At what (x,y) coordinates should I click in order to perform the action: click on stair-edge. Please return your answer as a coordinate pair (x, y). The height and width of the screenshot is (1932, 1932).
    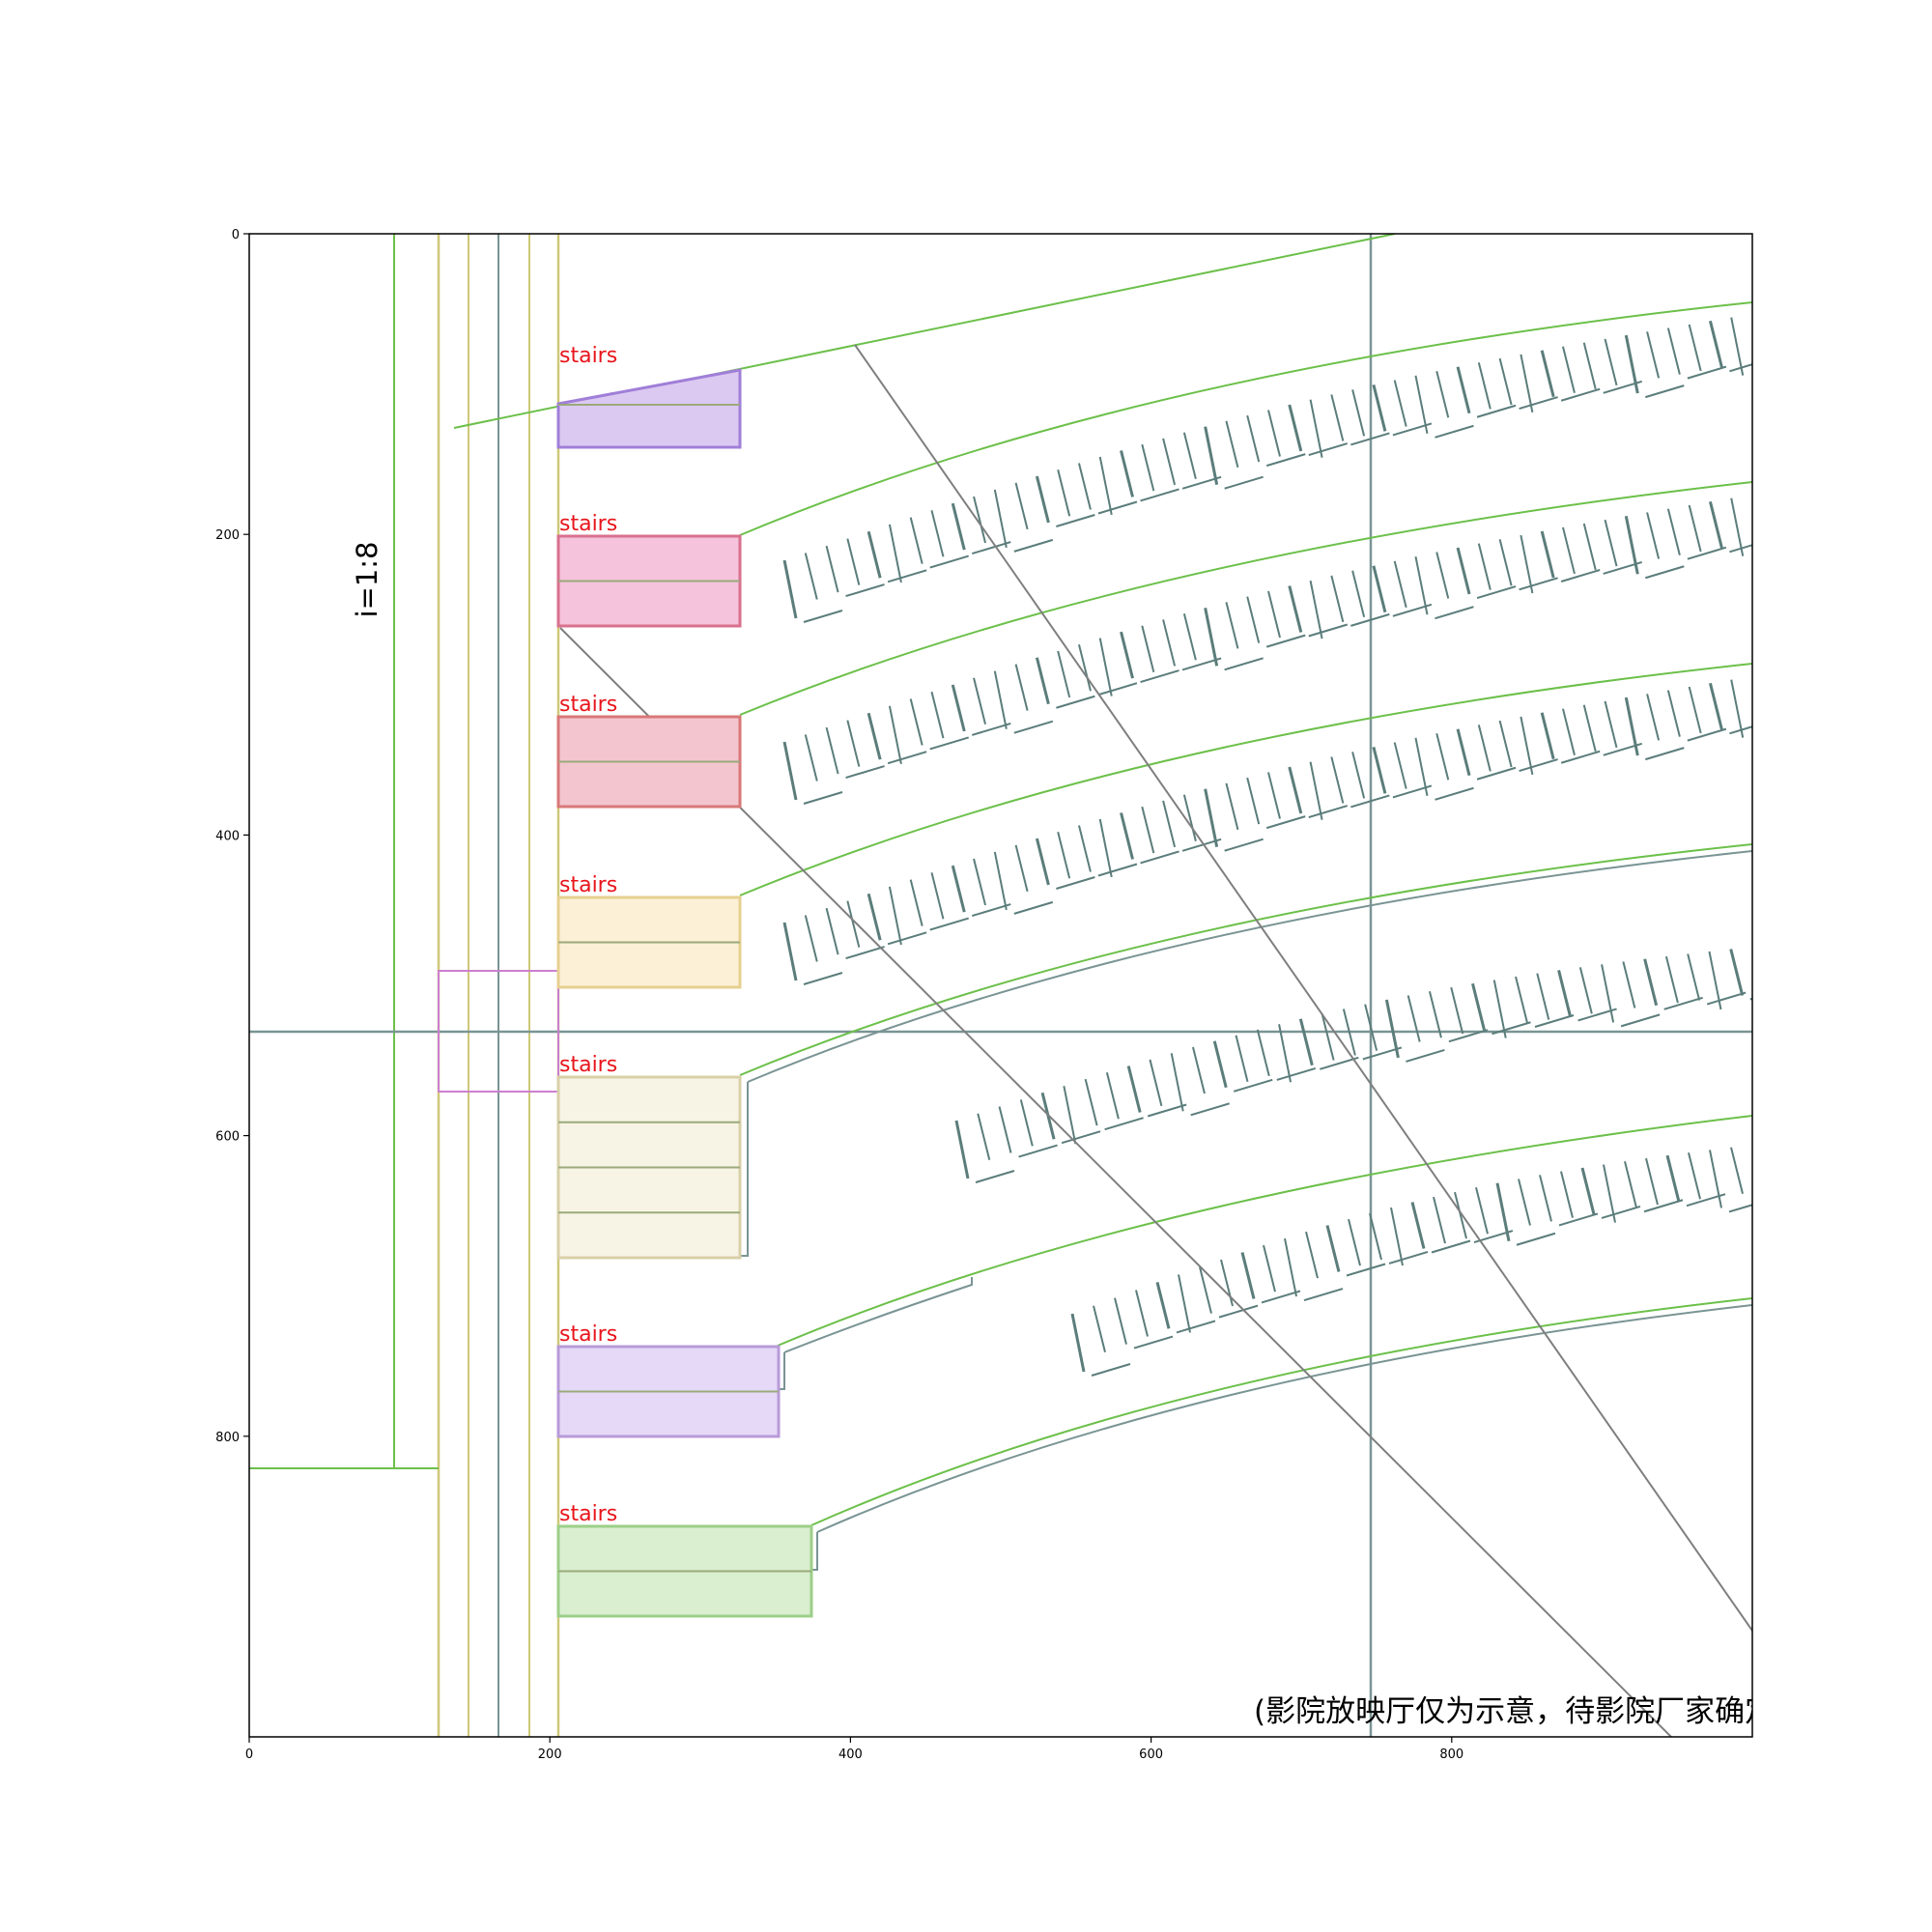
    Looking at the image, I should click on (744, 1169).